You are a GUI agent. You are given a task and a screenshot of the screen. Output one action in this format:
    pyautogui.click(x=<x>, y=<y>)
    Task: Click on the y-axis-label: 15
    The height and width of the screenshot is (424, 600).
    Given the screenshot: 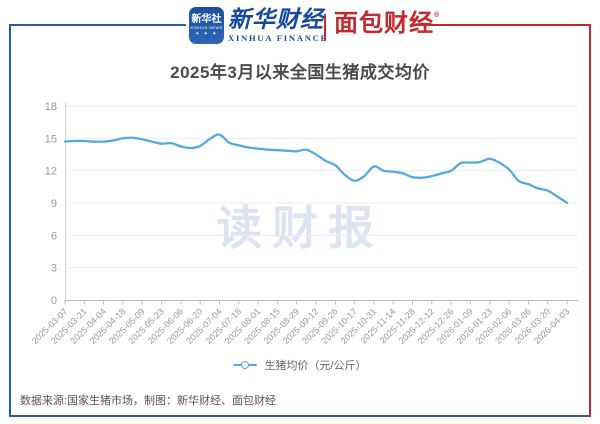 What is the action you would take?
    pyautogui.click(x=51, y=139)
    